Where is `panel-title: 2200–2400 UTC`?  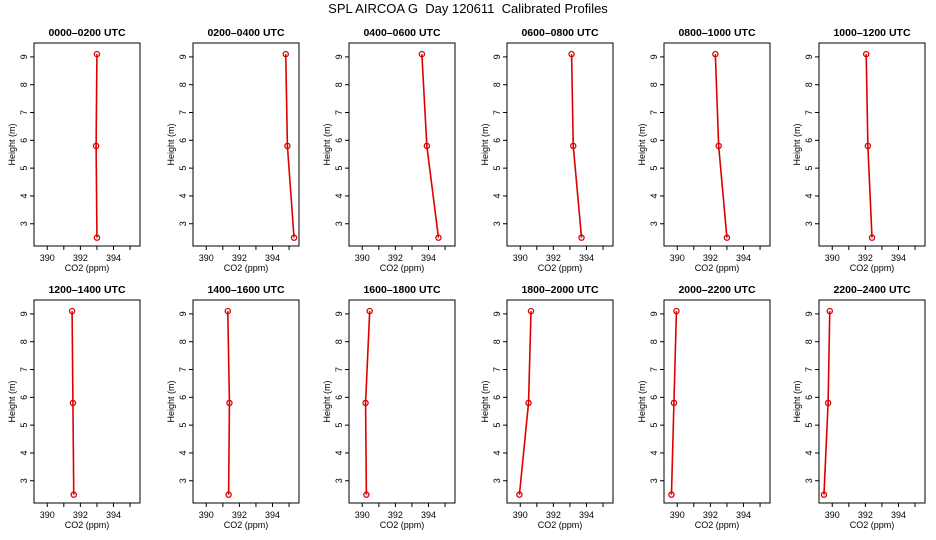
panel-title: 2200–2400 UTC is located at coordinates (871, 290).